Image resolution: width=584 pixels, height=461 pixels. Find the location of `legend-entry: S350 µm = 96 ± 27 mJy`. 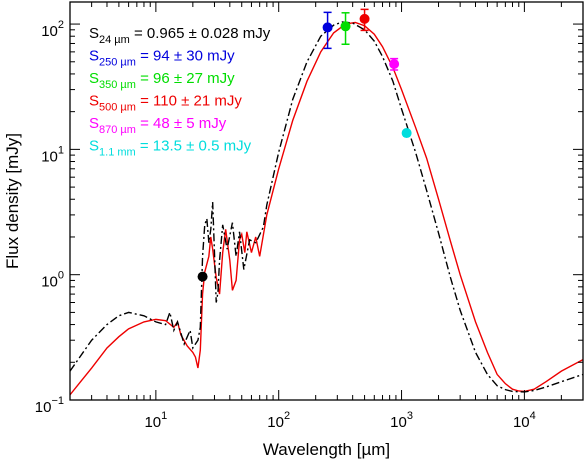

legend-entry: S350 µm = 96 ± 27 mJy is located at coordinates (162, 80).